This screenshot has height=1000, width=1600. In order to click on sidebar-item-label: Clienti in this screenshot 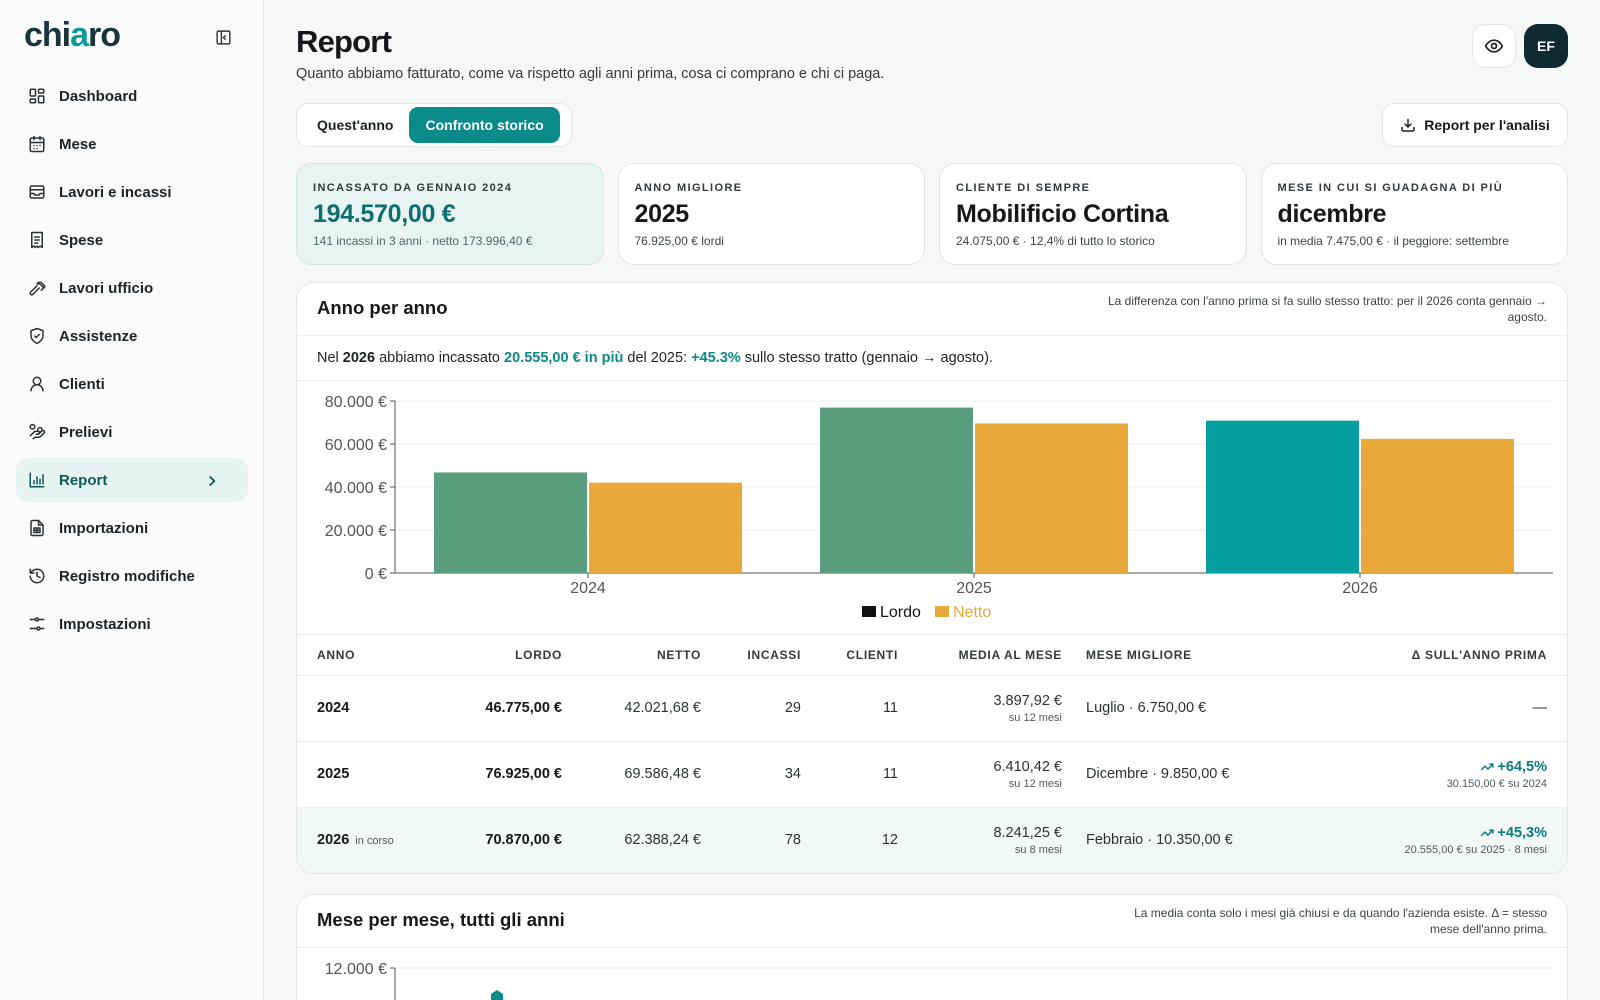, I will do `click(82, 384)`.